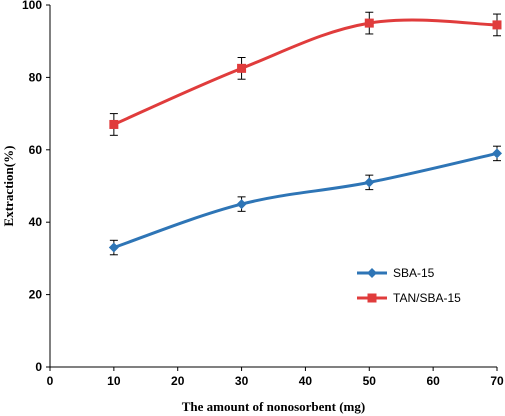  Describe the element at coordinates (36, 187) in the screenshot. I see `y-axis-ticks: 0 20 40 60 80 100` at that location.